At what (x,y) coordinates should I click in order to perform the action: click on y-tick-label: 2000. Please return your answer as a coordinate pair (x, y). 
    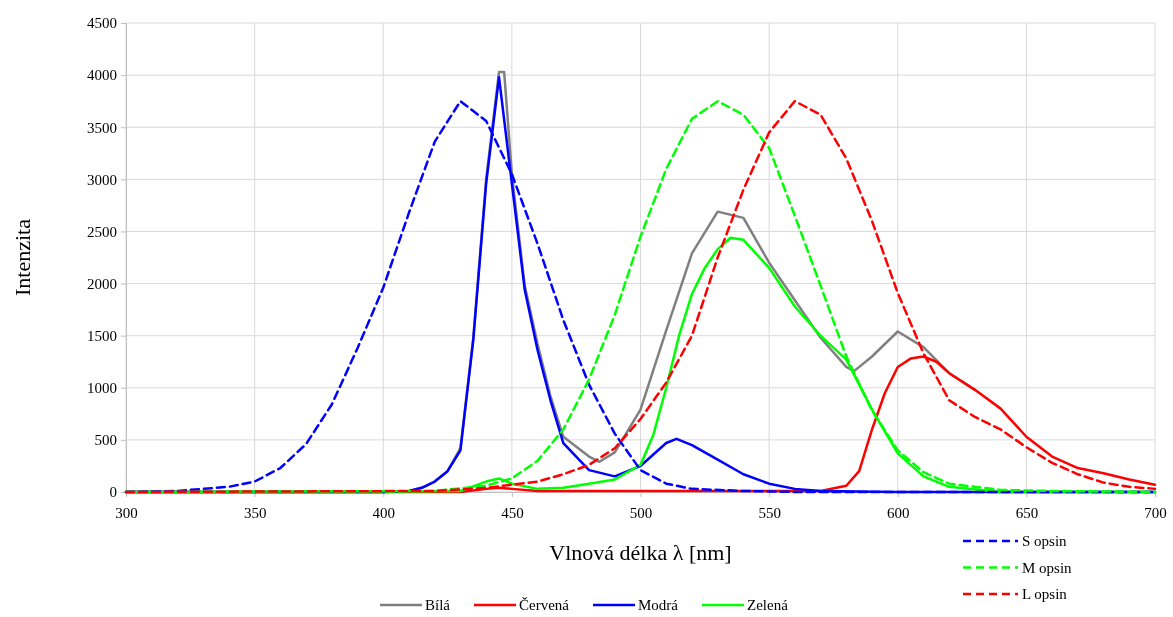
    Looking at the image, I should click on (102, 283).